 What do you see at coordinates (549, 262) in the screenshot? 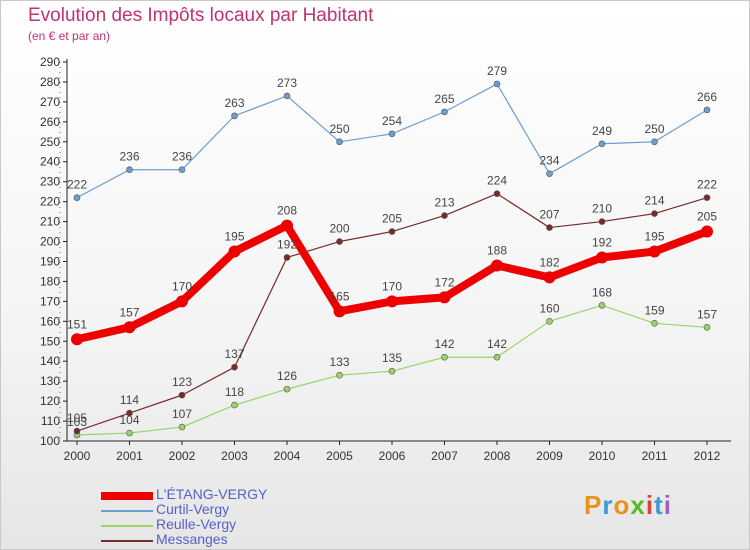
I see `data-label: 182` at bounding box center [549, 262].